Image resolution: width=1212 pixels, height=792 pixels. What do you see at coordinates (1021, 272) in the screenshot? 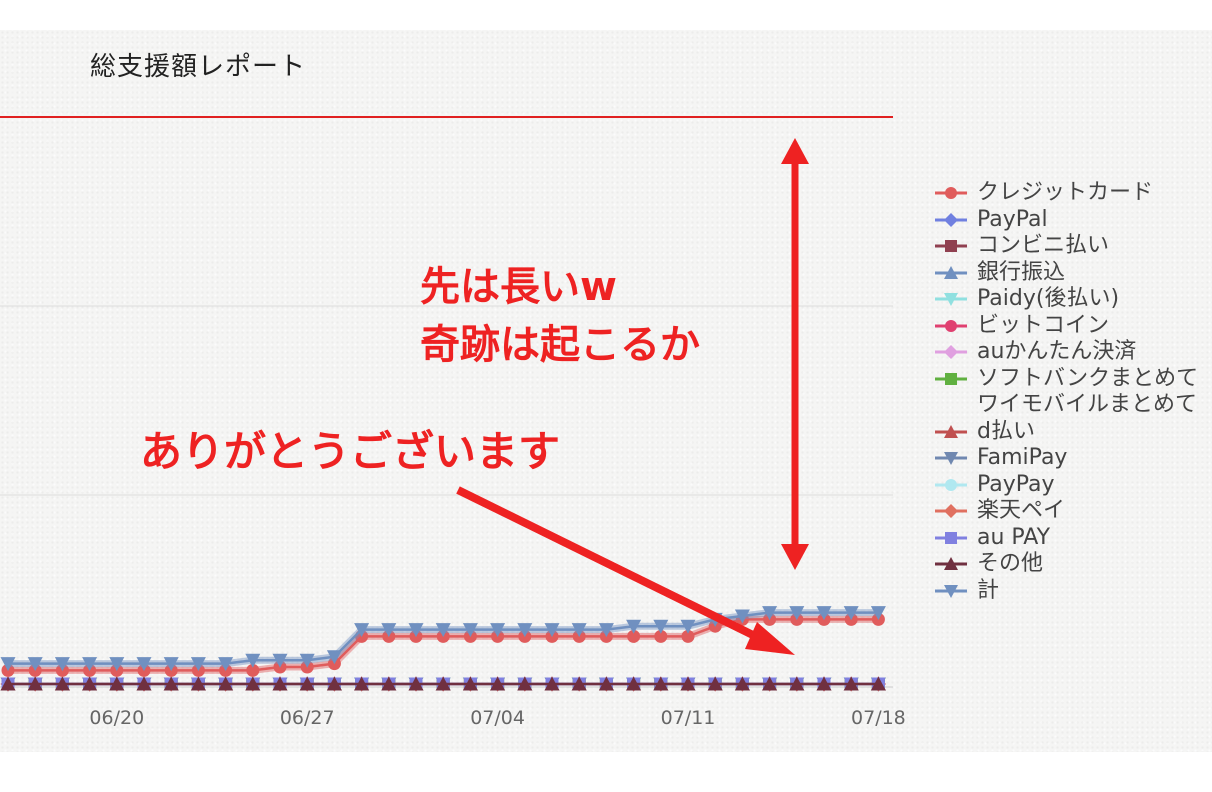
I see `legend-label: 銀行振込` at bounding box center [1021, 272].